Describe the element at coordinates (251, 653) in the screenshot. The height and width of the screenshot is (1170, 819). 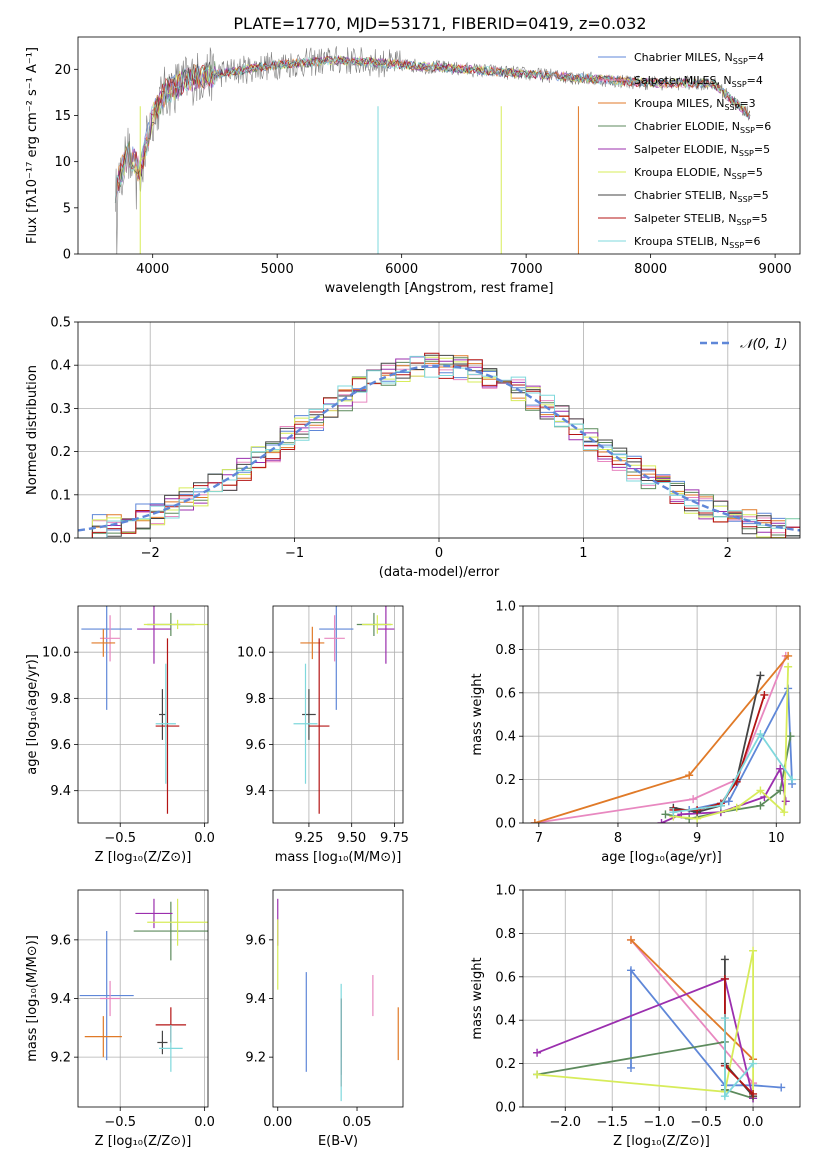
I see `y-tick-label: 10.0` at that location.